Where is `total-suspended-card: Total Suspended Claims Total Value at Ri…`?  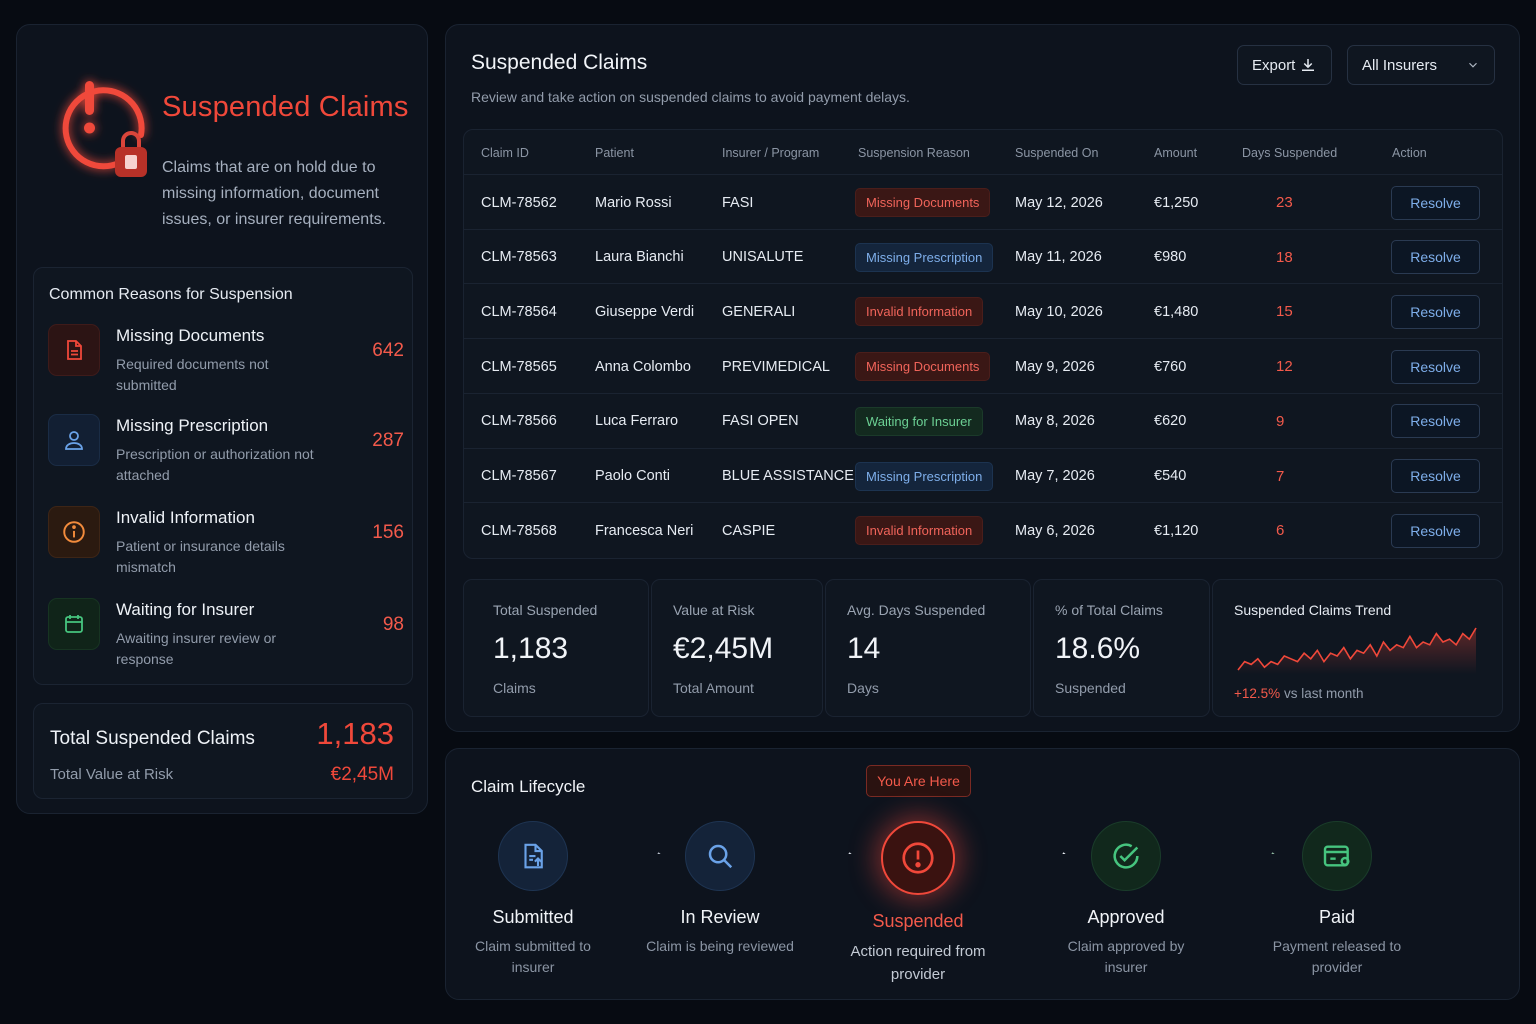 total-suspended-card: Total Suspended Claims Total Value at Ri… is located at coordinates (223, 751).